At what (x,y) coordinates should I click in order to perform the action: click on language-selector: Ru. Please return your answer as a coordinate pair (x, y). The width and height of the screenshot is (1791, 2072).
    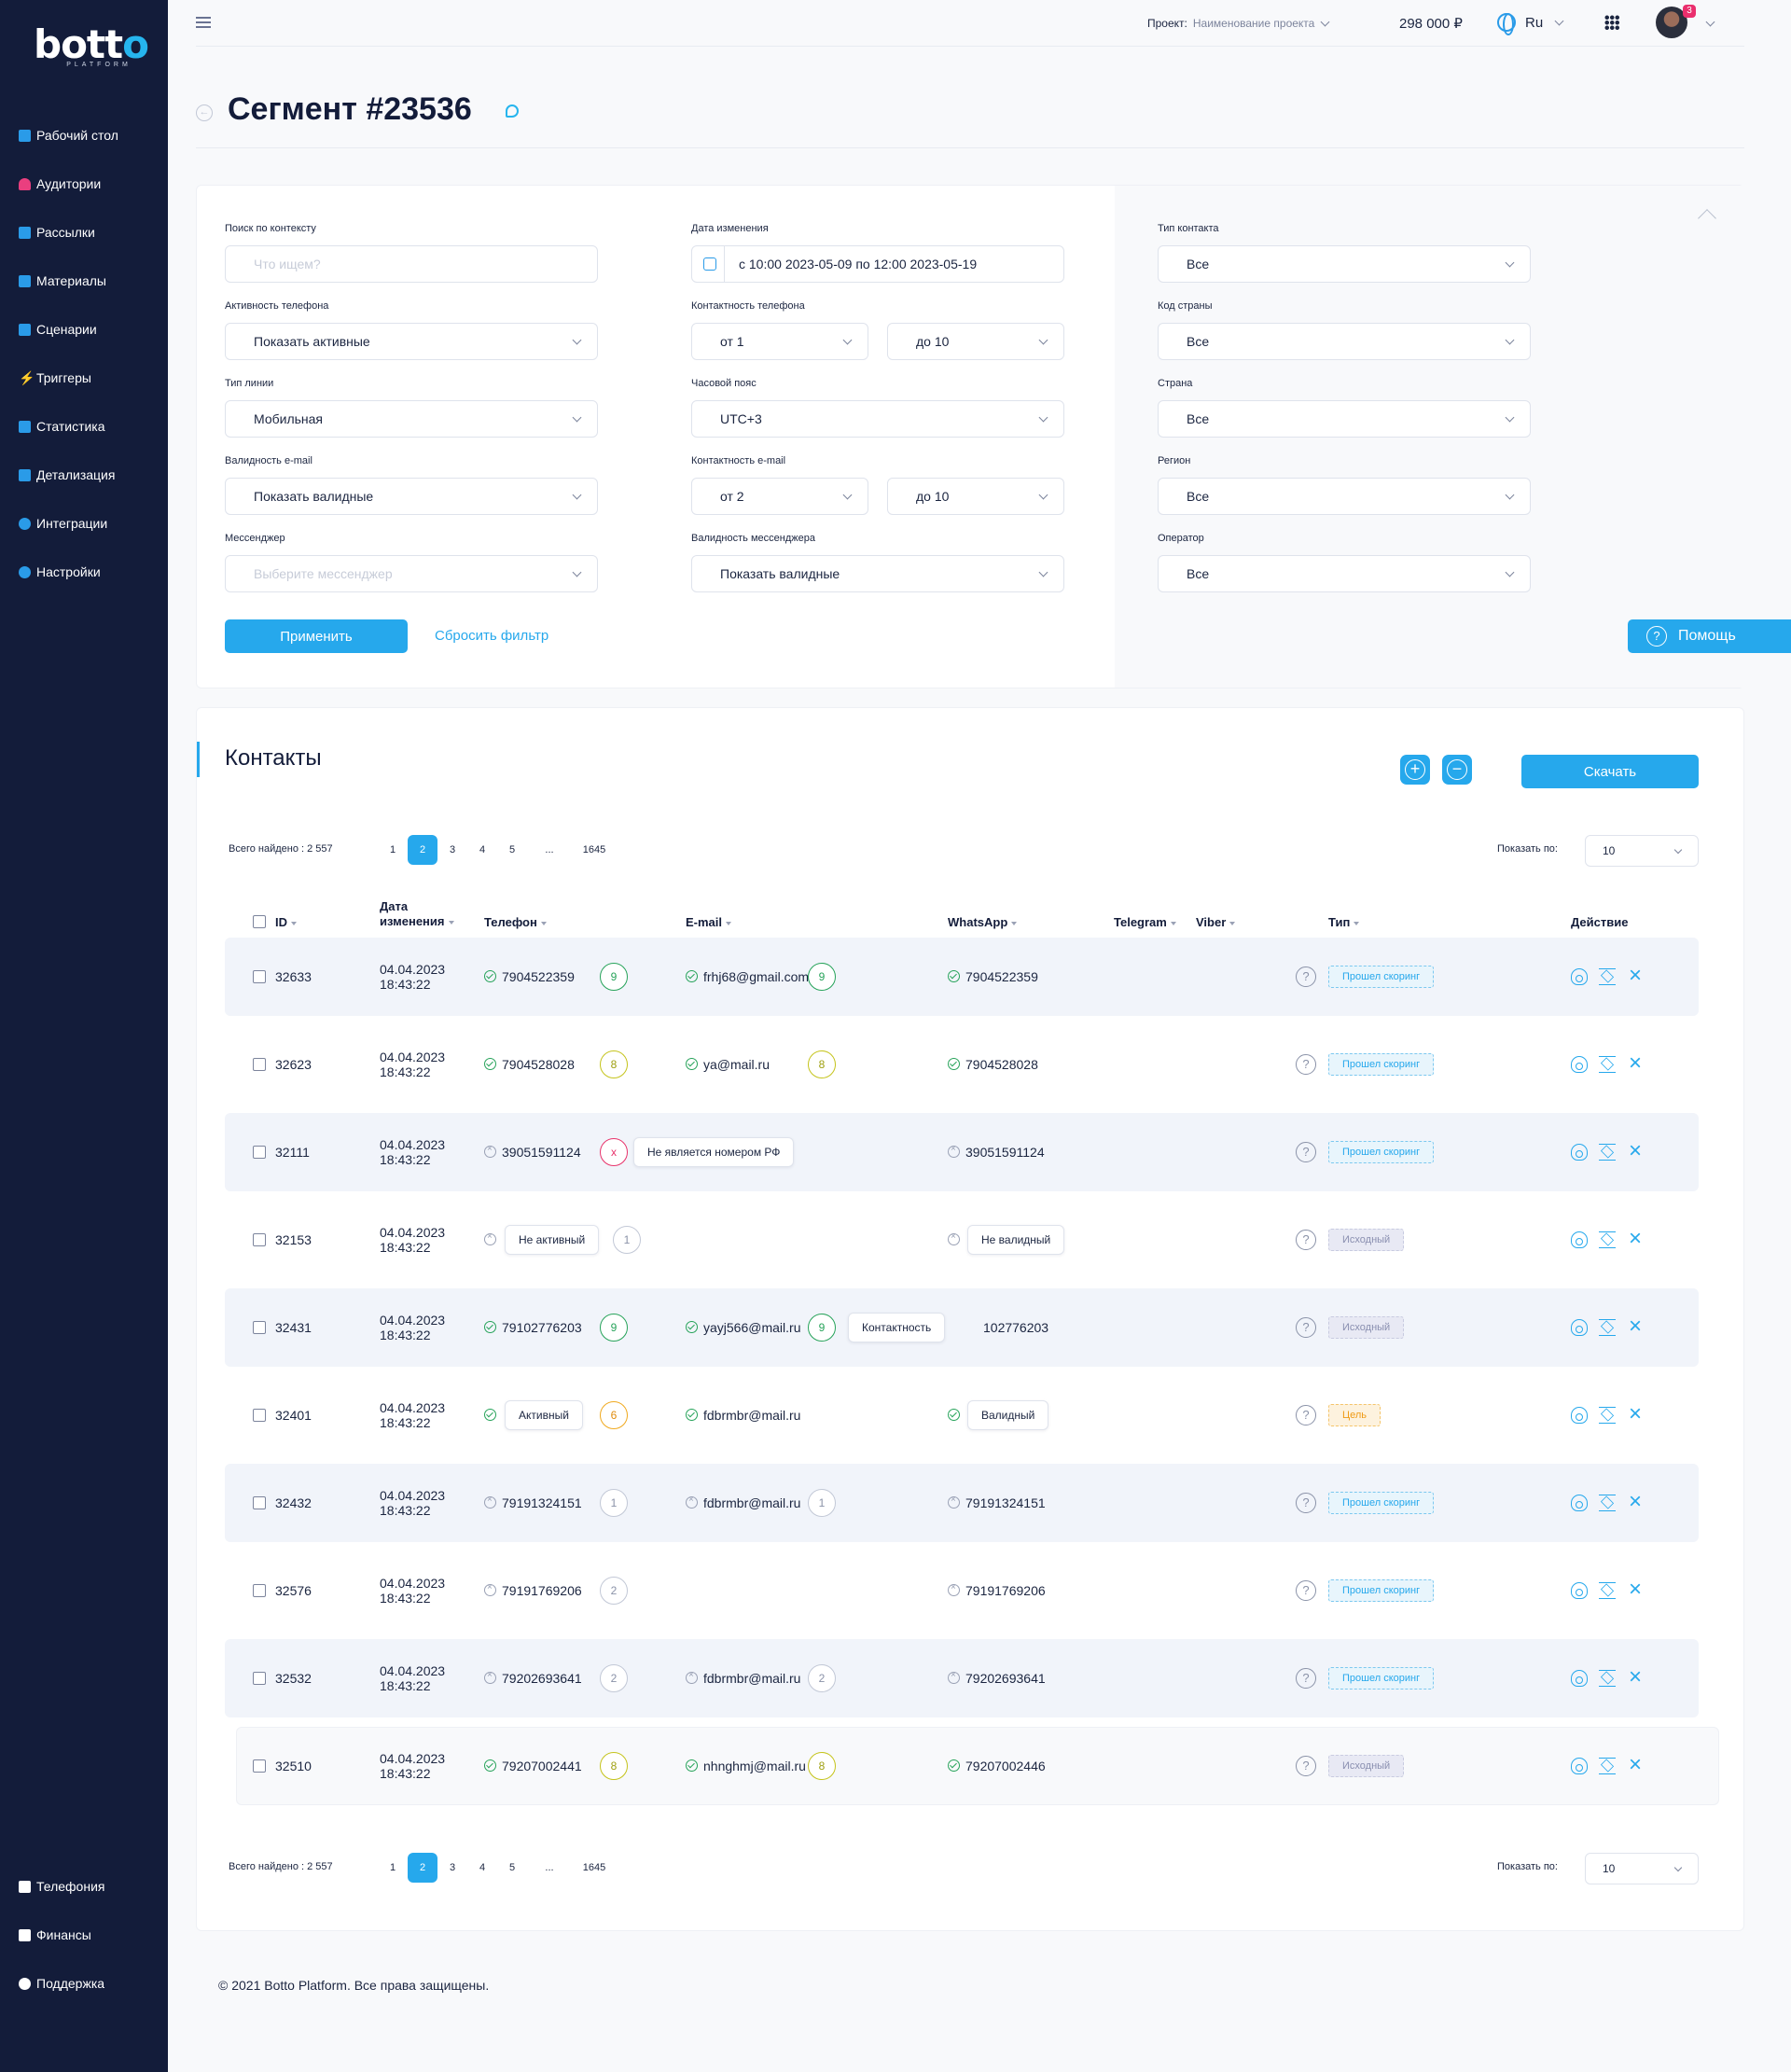
    Looking at the image, I should click on (1530, 24).